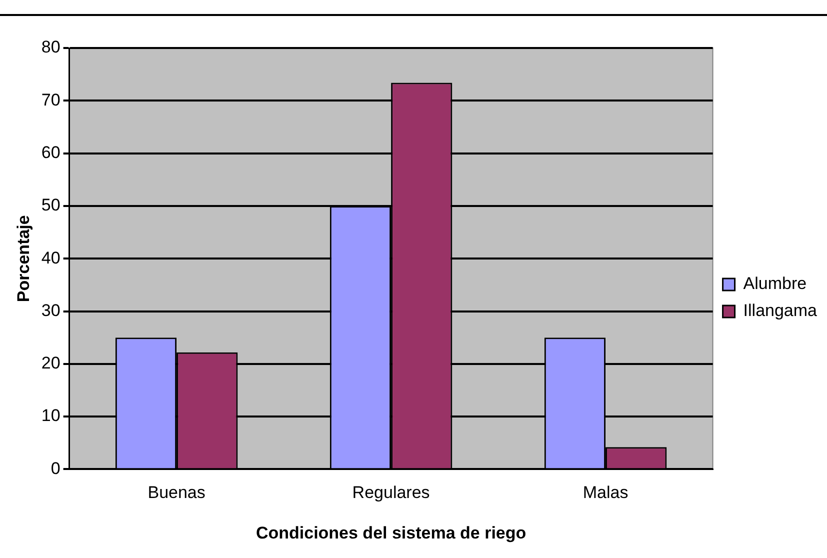  Describe the element at coordinates (55, 468) in the screenshot. I see `y-tick-label: 0` at that location.